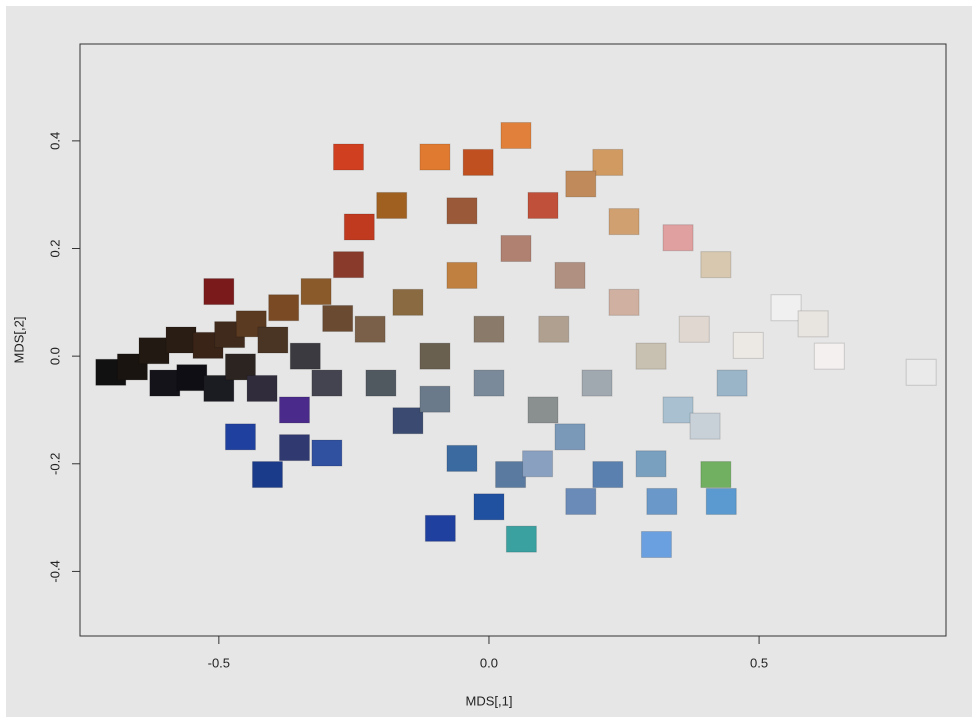  I want to click on x-tick-label: 0.0, so click(489, 662).